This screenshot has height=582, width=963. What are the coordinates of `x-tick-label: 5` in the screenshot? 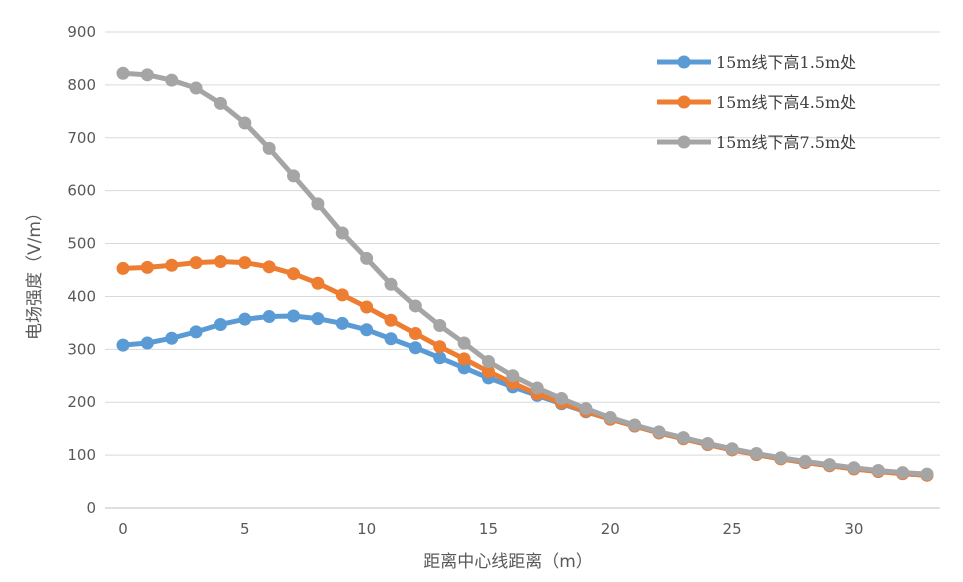 It's located at (245, 529).